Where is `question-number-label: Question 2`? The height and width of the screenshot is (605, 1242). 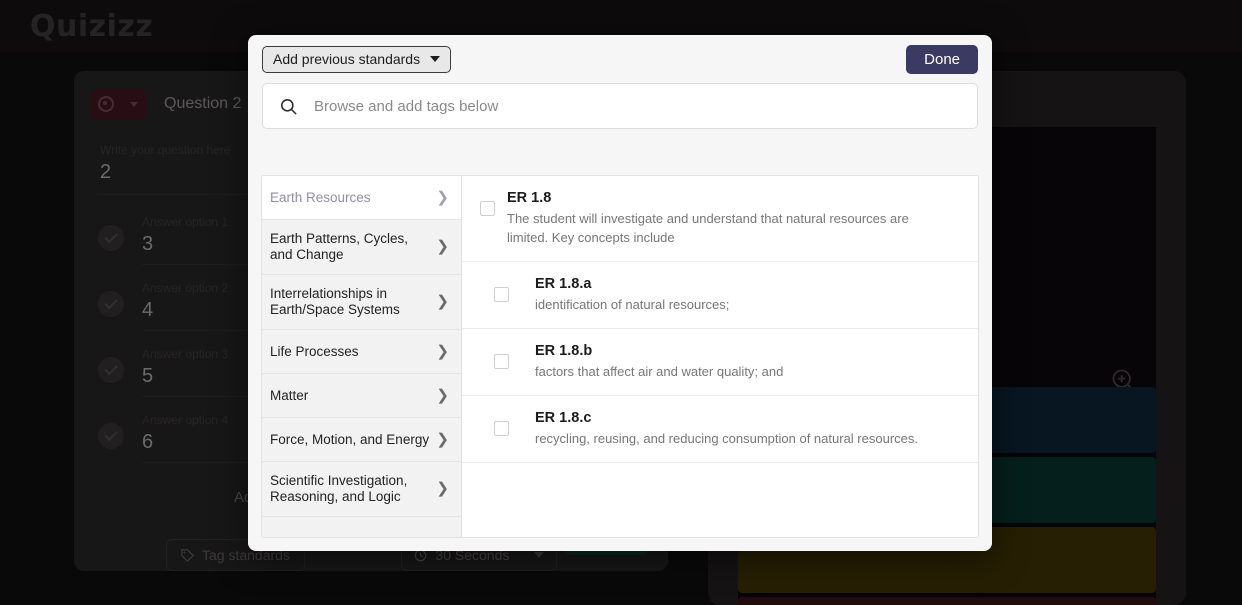
question-number-label: Question 2 is located at coordinates (203, 103).